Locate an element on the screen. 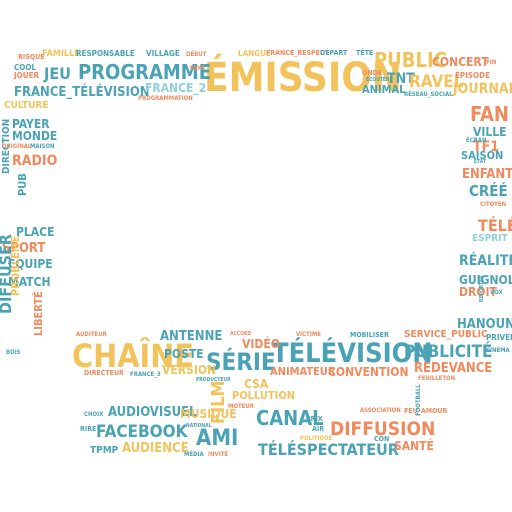 Image resolution: width=512 pixels, height=512 pixels. word-diffuser: DIFFUSER is located at coordinates (7, 274).